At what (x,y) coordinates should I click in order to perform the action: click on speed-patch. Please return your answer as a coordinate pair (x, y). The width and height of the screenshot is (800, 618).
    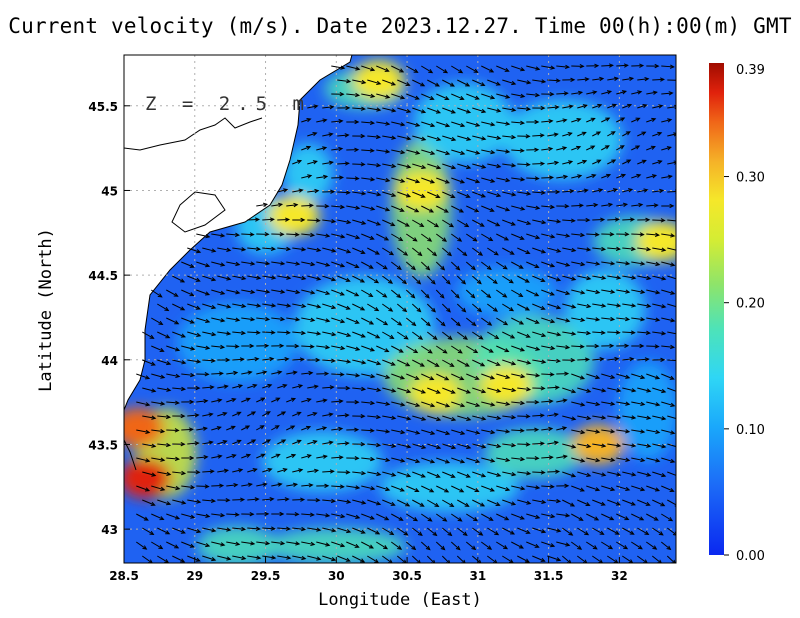
    Looking at the image, I should click on (605, 309).